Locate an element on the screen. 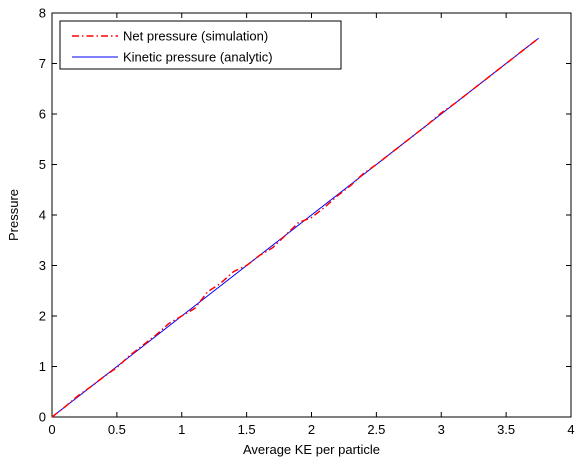 The width and height of the screenshot is (581, 460). y-tick-label: 4 is located at coordinates (42, 215).